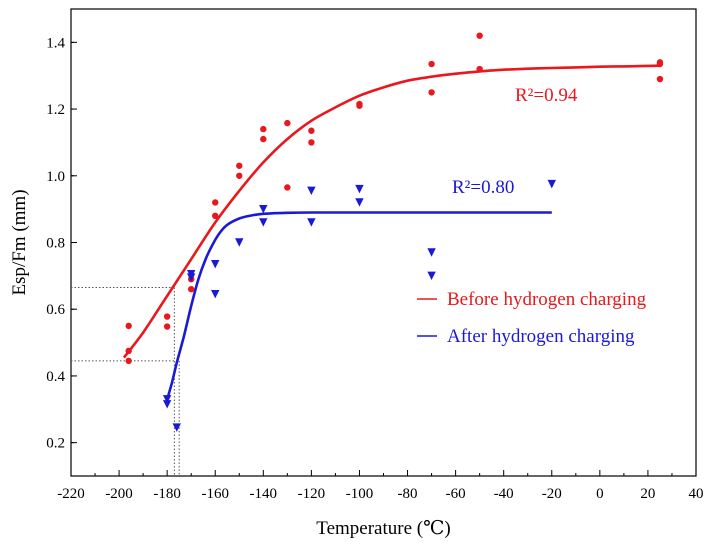  I want to click on y-tick-label: 0.4, so click(55, 377).